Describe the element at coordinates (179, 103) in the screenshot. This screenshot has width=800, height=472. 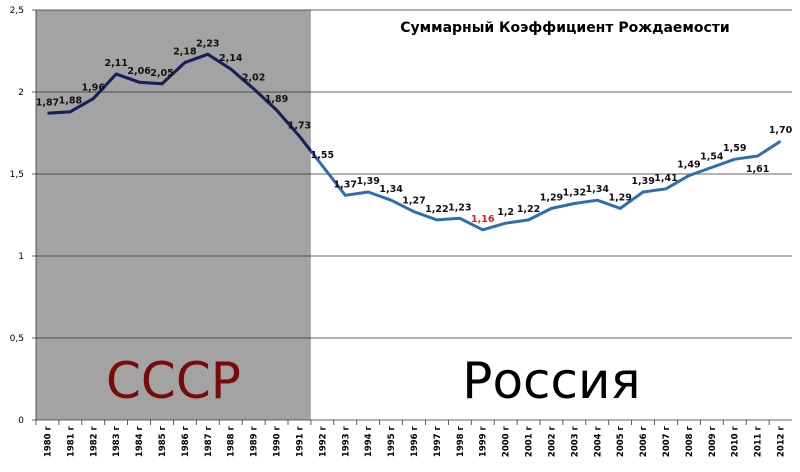
I see `data-line` at that location.